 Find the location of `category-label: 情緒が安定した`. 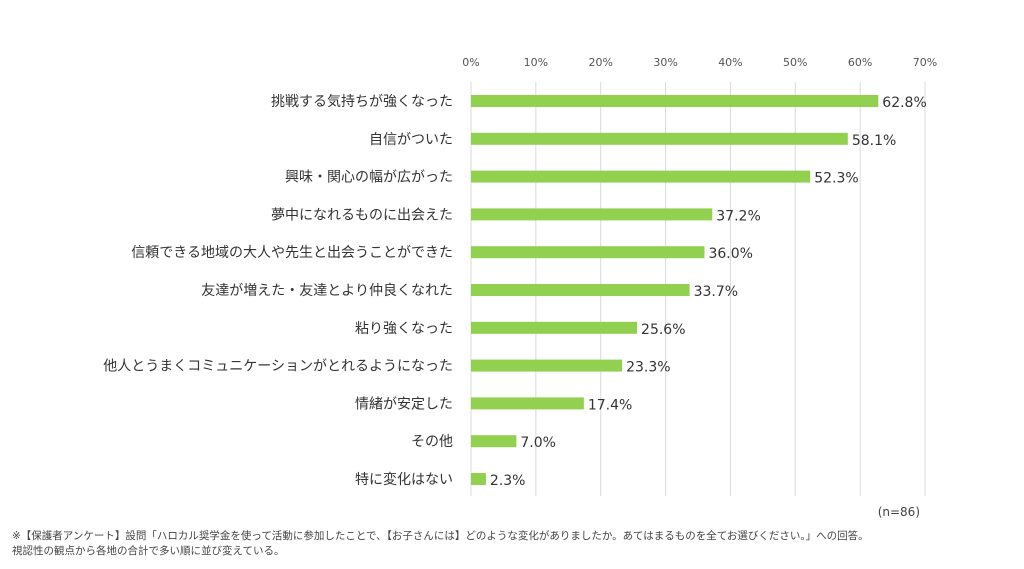

category-label: 情緒が安定した is located at coordinates (404, 404).